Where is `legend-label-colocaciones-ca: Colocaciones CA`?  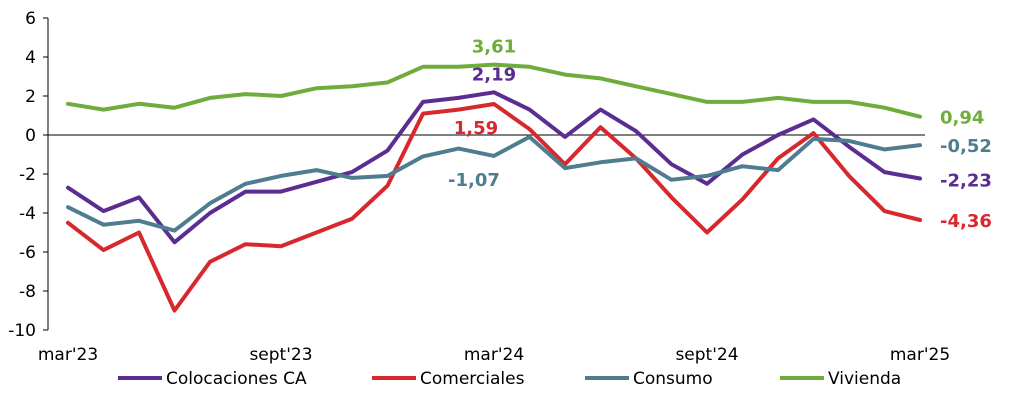
legend-label-colocaciones-ca: Colocaciones CA is located at coordinates (236, 379).